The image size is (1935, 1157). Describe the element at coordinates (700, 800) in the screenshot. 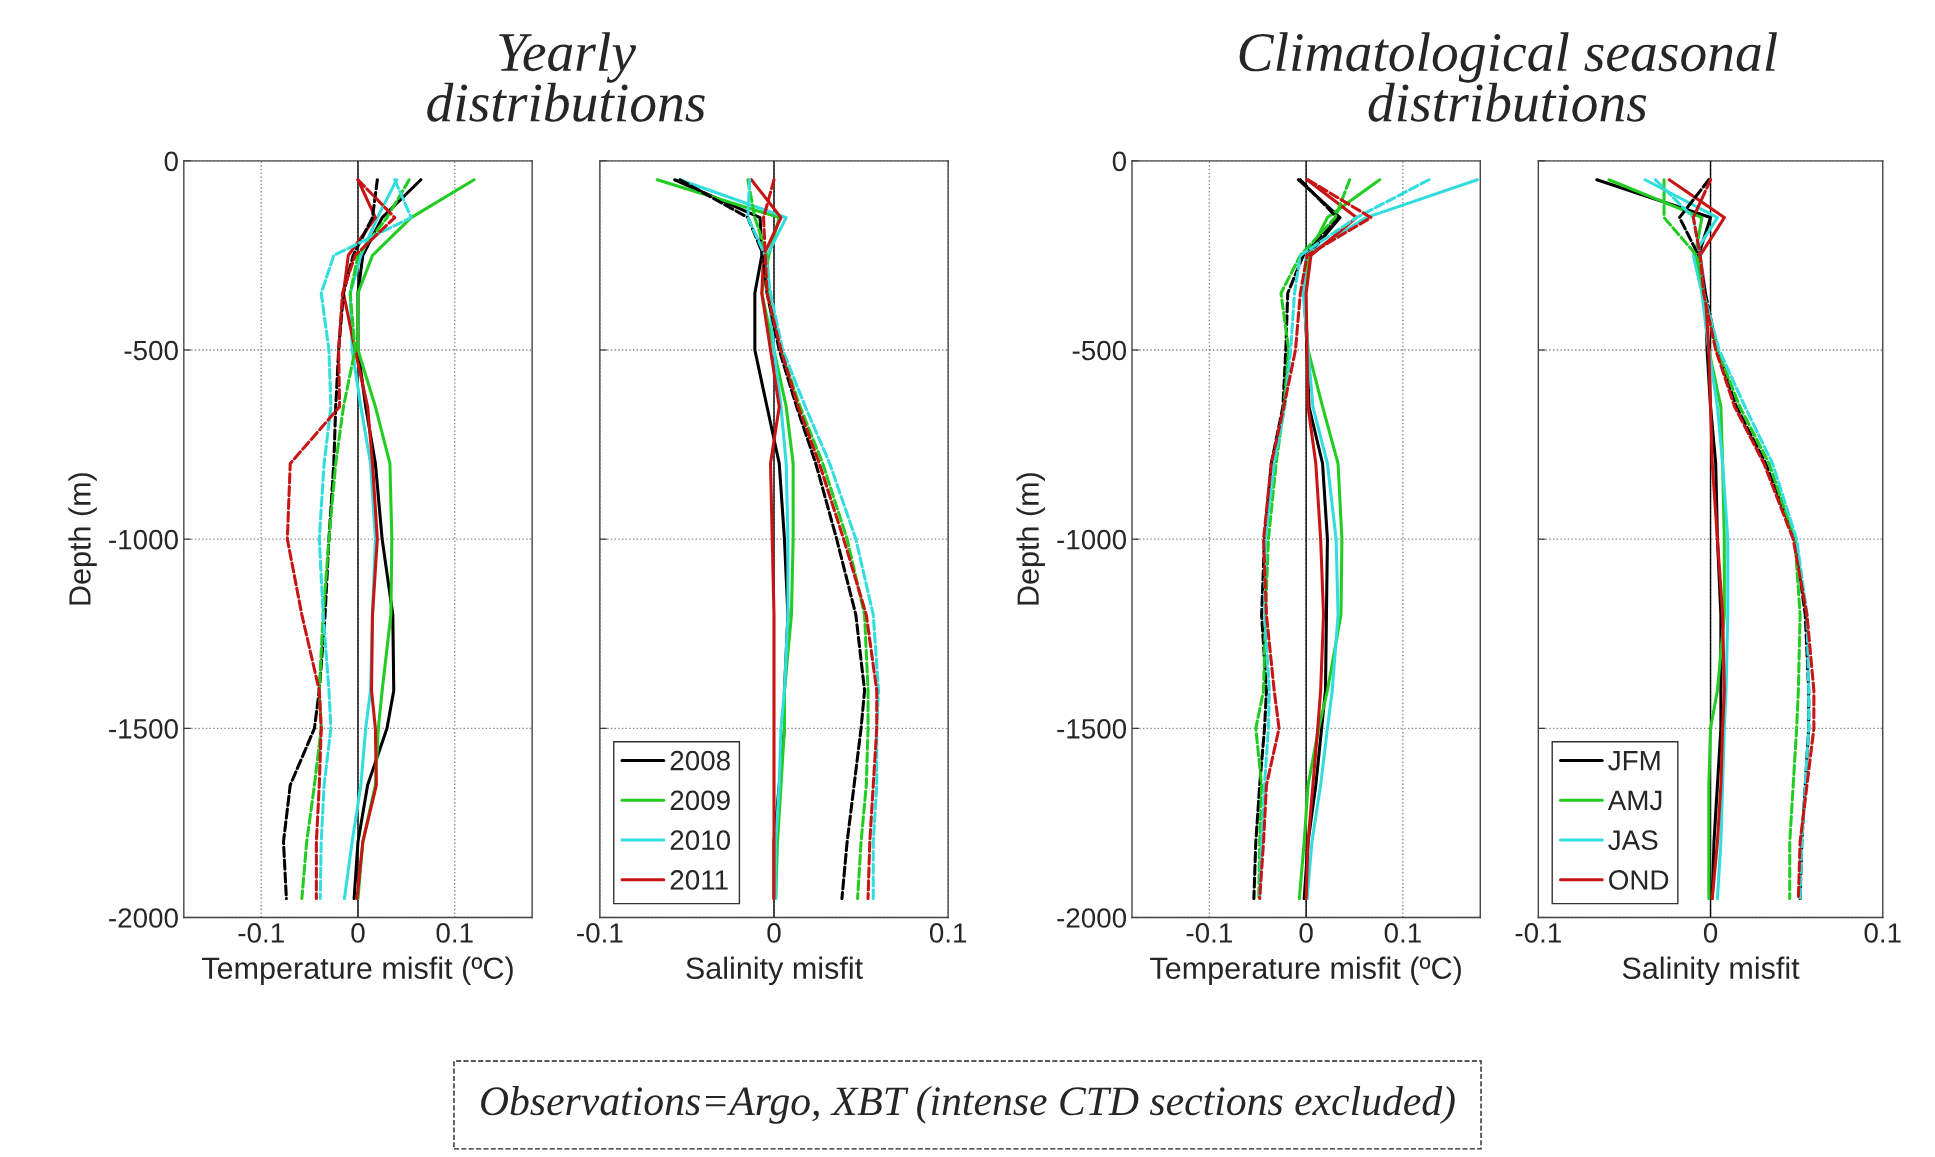

I see `legend-label: 2009` at that location.